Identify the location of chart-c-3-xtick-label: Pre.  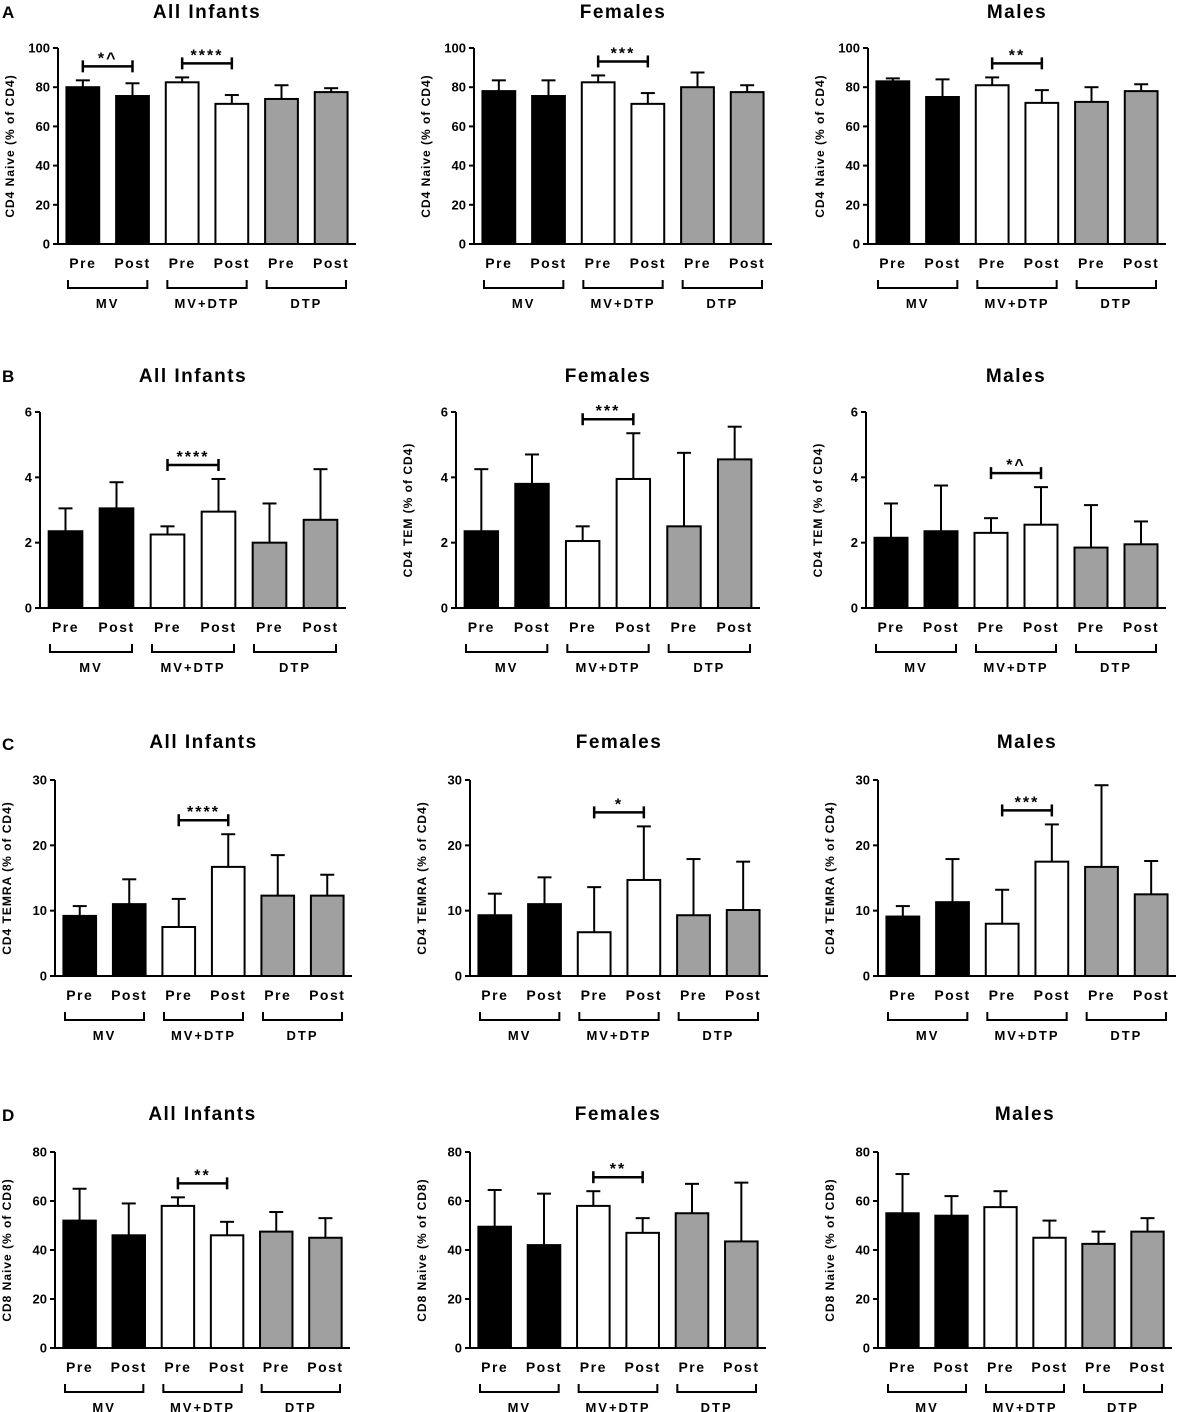
(1101, 995).